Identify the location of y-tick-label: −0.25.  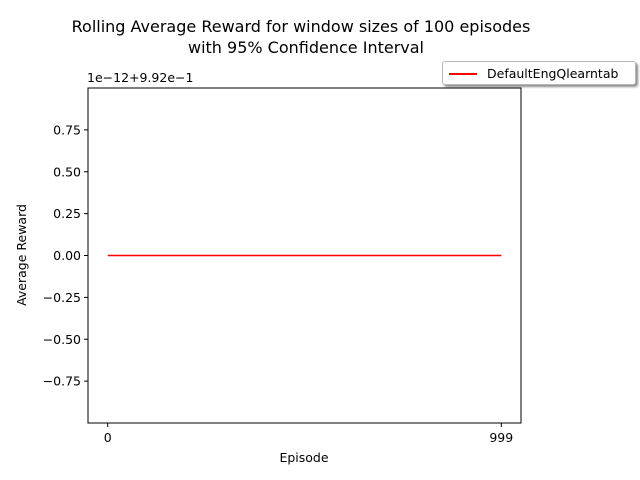
(62, 297).